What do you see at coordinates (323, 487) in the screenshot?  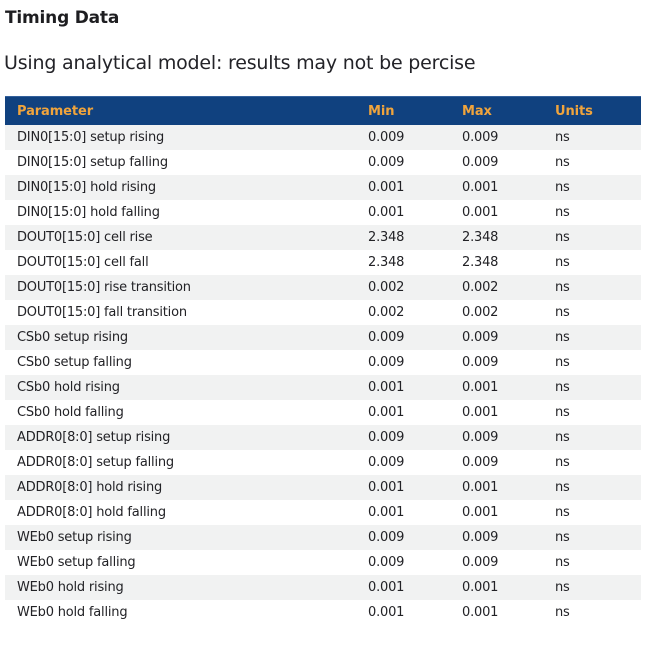 I see `table-row: ADDR0[8:0] hold rising 0.001 0.001 ns` at bounding box center [323, 487].